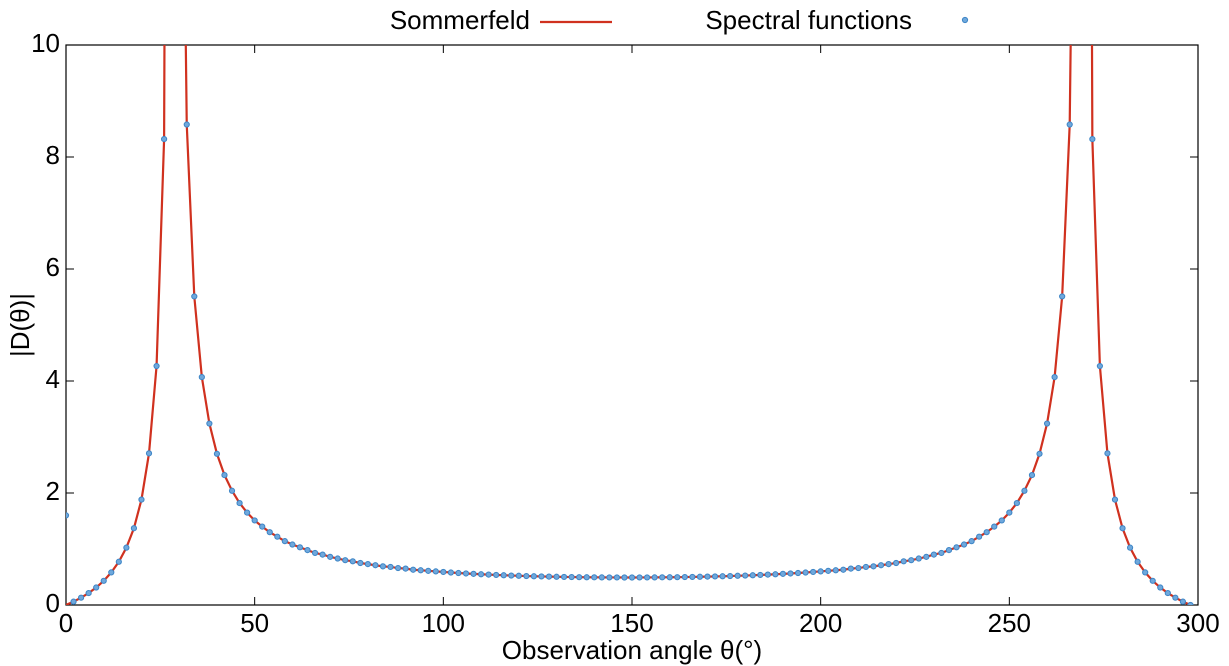 The height and width of the screenshot is (666, 1229). What do you see at coordinates (965, 20) in the screenshot?
I see `legend-marker` at bounding box center [965, 20].